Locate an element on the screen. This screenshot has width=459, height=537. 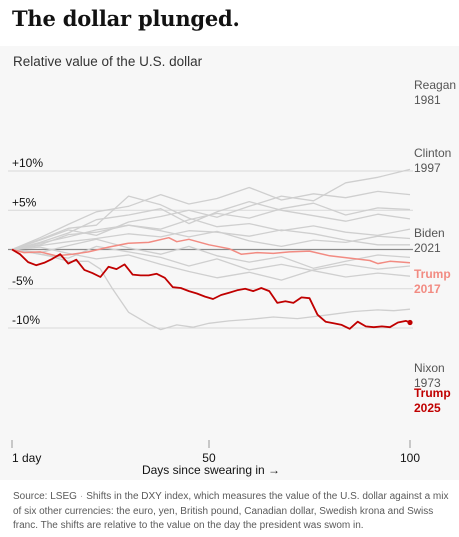
series-label-biden-2021: Biden is located at coordinates (429, 233).